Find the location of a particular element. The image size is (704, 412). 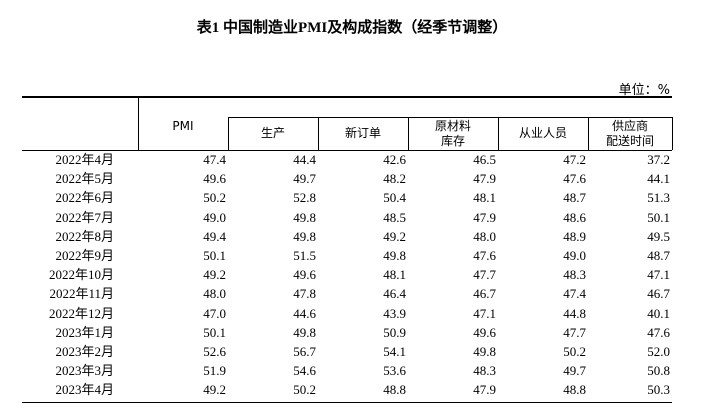

row-label: 2023年1月 is located at coordinates (84, 332).